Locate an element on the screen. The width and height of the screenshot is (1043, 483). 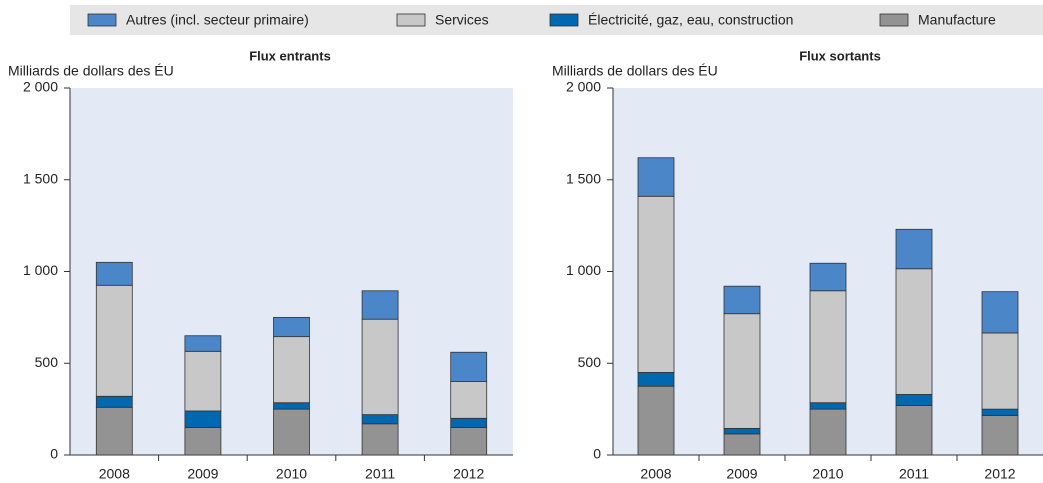
legend-label: Autres (incl. secteur primaire) is located at coordinates (217, 20).